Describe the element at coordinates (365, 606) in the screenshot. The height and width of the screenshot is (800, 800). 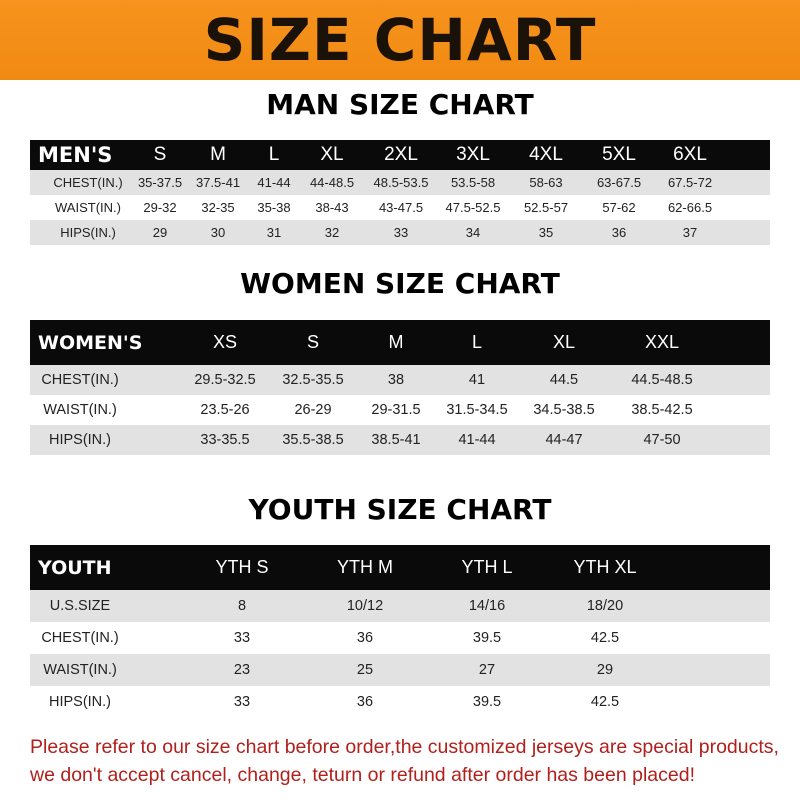
I see `table-cell: 10/12` at that location.